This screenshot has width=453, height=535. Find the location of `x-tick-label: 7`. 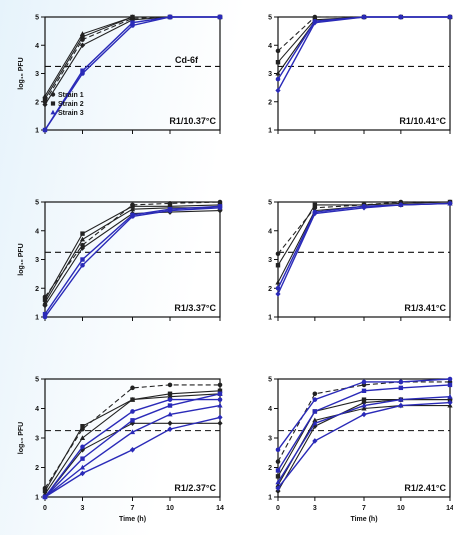

x-tick-label: 7 is located at coordinates (364, 508).